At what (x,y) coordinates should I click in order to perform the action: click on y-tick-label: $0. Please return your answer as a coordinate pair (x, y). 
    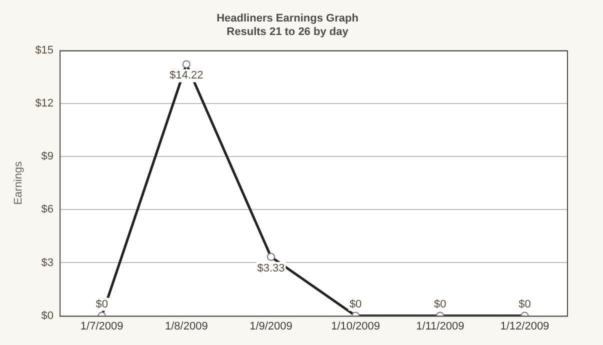
    Looking at the image, I should click on (47, 316).